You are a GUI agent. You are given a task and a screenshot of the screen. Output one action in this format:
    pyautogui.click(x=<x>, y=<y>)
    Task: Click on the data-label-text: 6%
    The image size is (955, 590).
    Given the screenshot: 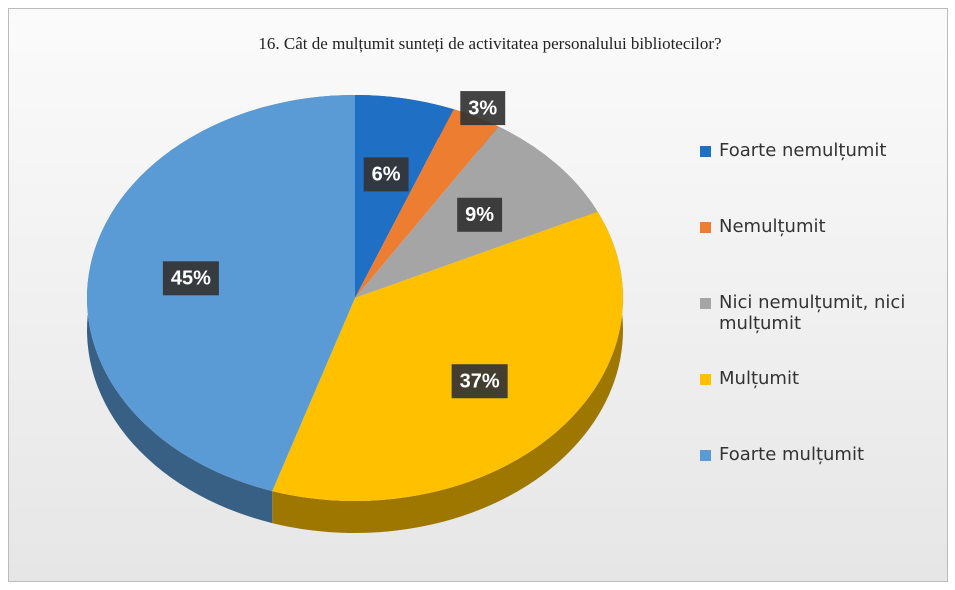 What is the action you would take?
    pyautogui.click(x=386, y=175)
    